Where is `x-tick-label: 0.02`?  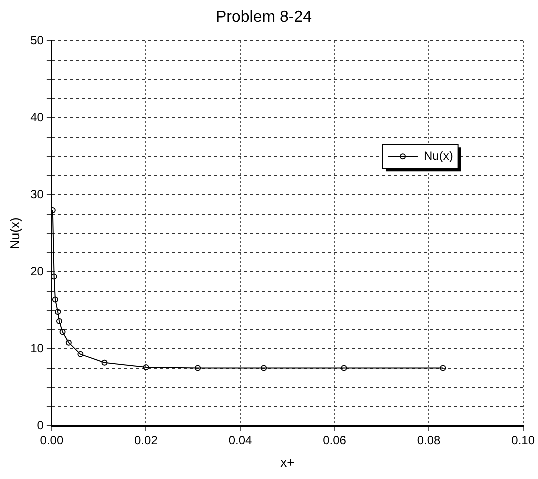
x-tick-label: 0.02 is located at coordinates (146, 441).